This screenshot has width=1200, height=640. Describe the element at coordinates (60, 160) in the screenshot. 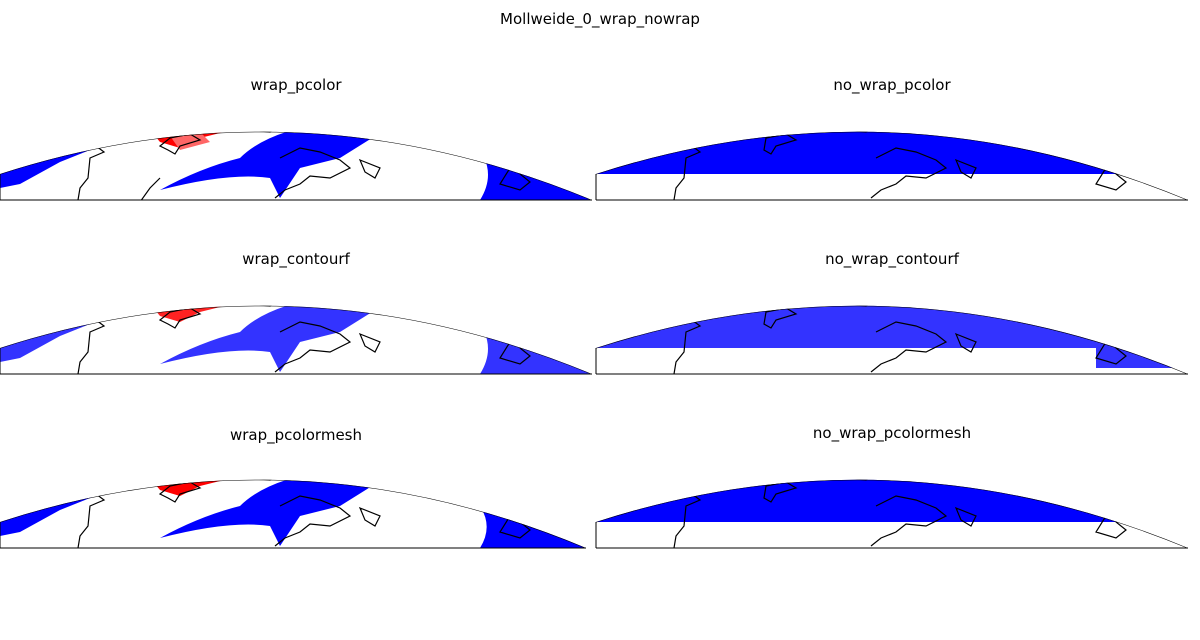

I see `data-blue-west` at that location.